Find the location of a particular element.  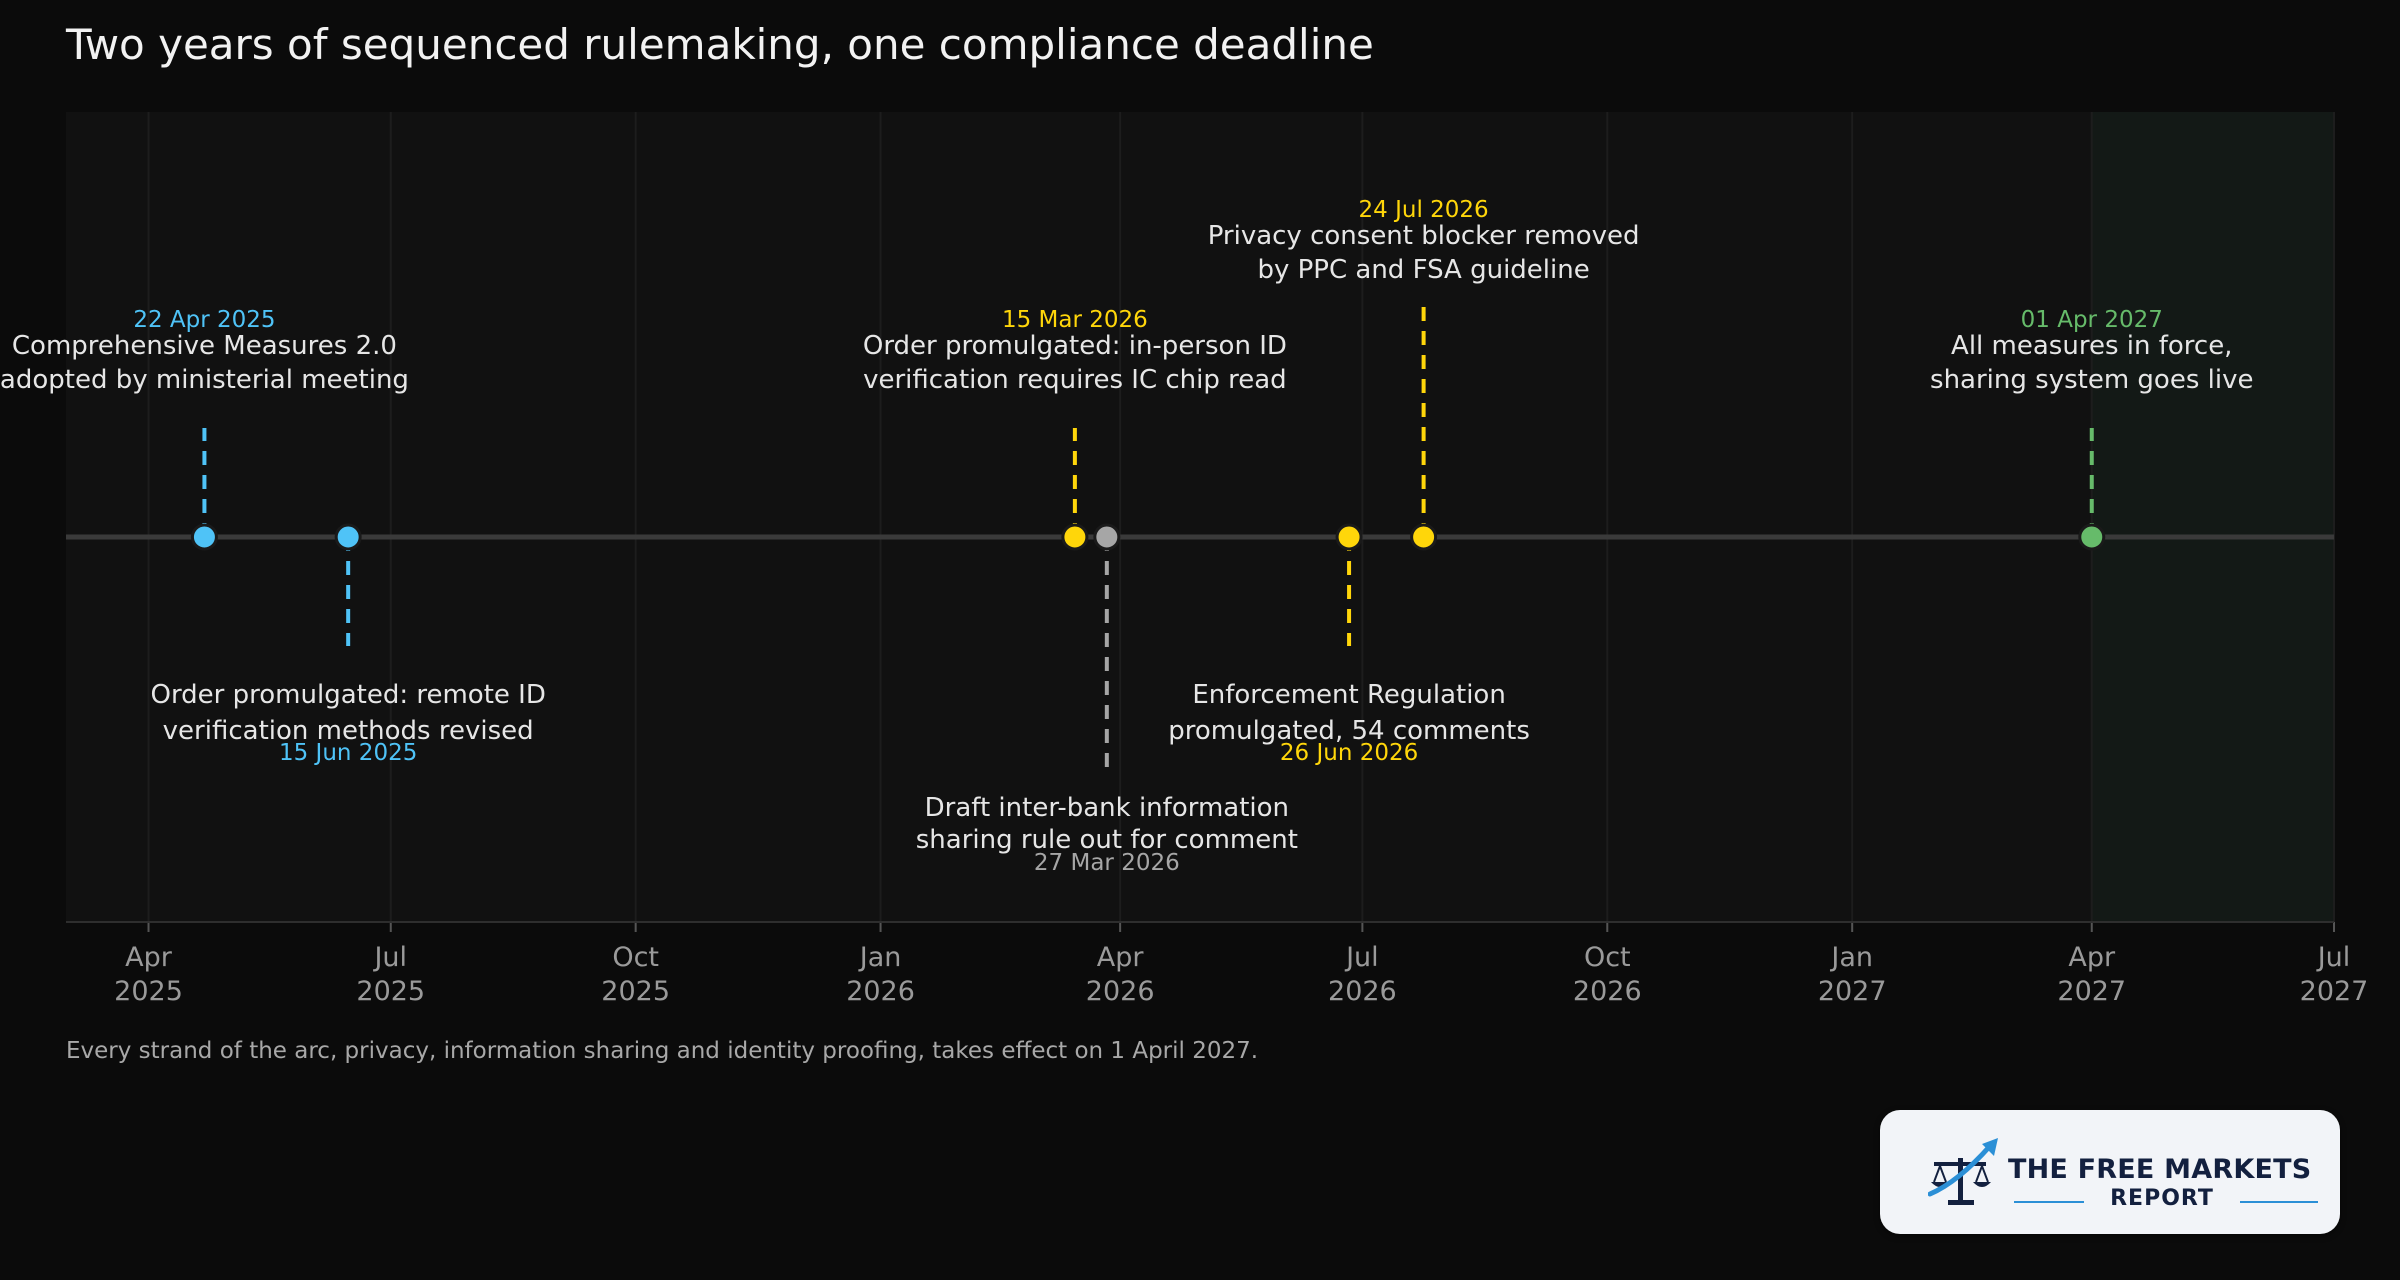

event-date-label: 27 Mar 2026 is located at coordinates (1107, 863).